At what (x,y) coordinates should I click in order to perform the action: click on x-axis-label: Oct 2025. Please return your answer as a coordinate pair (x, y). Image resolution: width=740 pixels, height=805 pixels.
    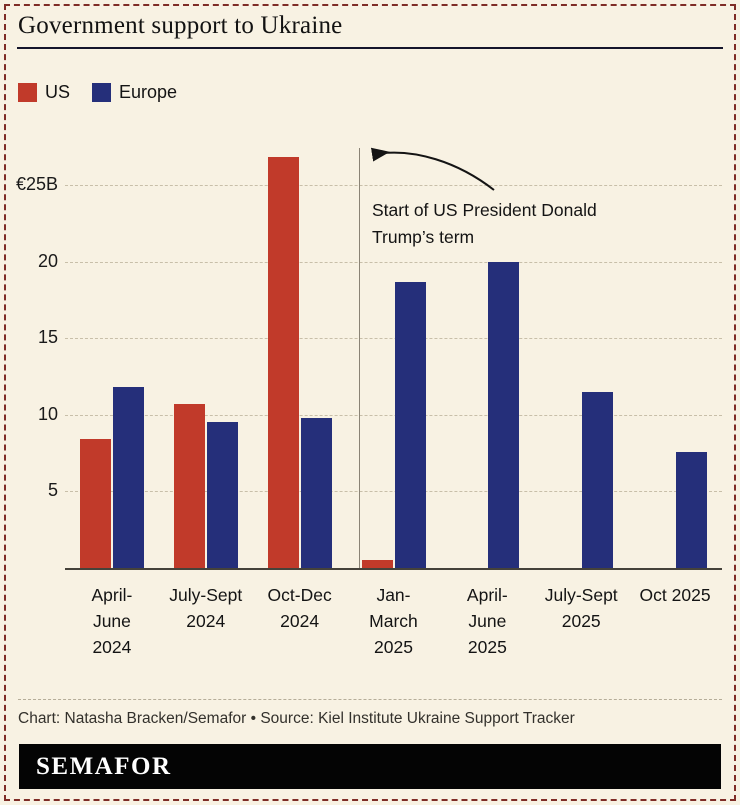
    Looking at the image, I should click on (675, 595).